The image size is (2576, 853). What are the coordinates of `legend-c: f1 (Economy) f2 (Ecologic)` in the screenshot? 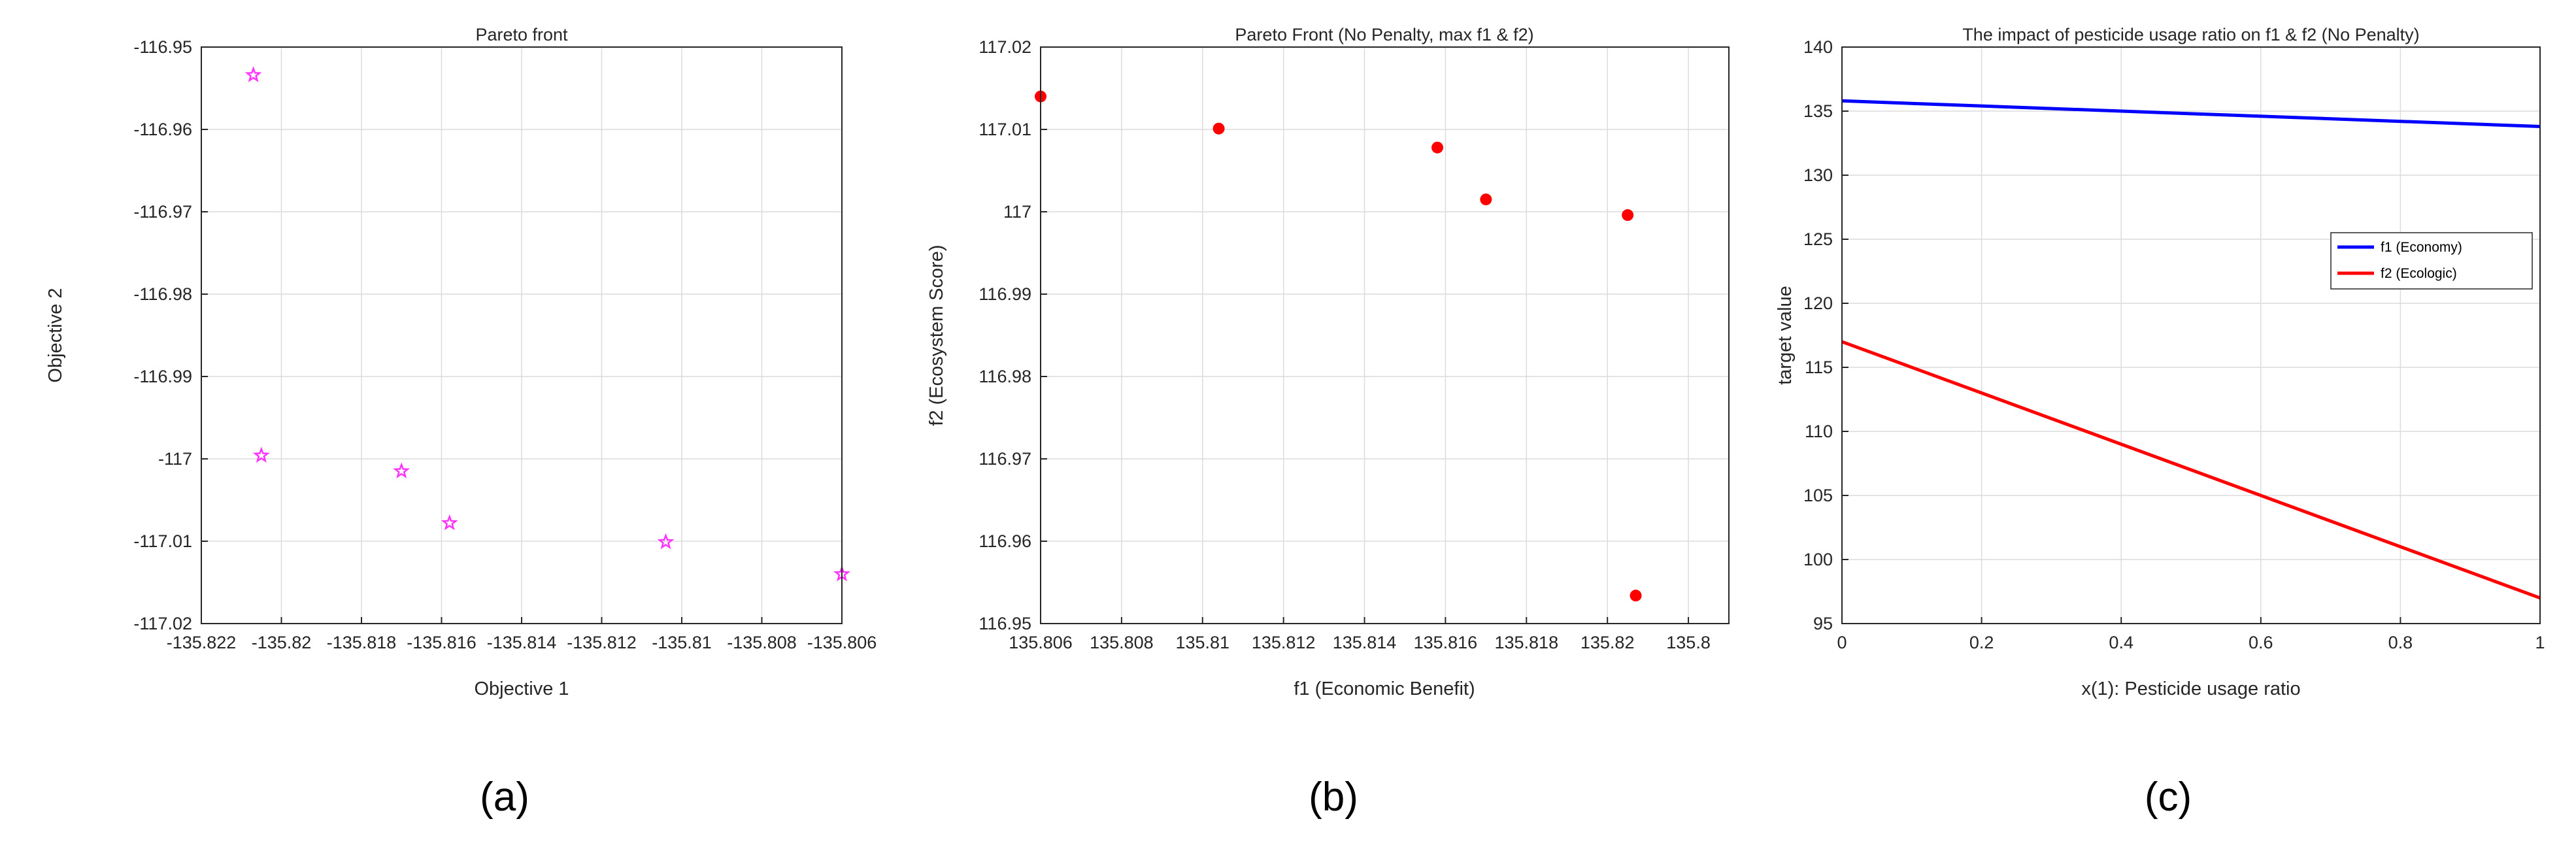 It's located at (2432, 261).